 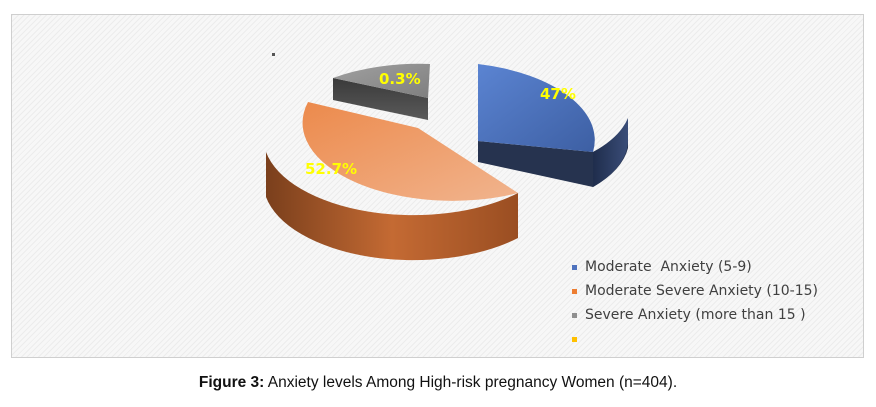 I want to click on legend-item: Moderate Anxiety (5-9), so click(x=708, y=267).